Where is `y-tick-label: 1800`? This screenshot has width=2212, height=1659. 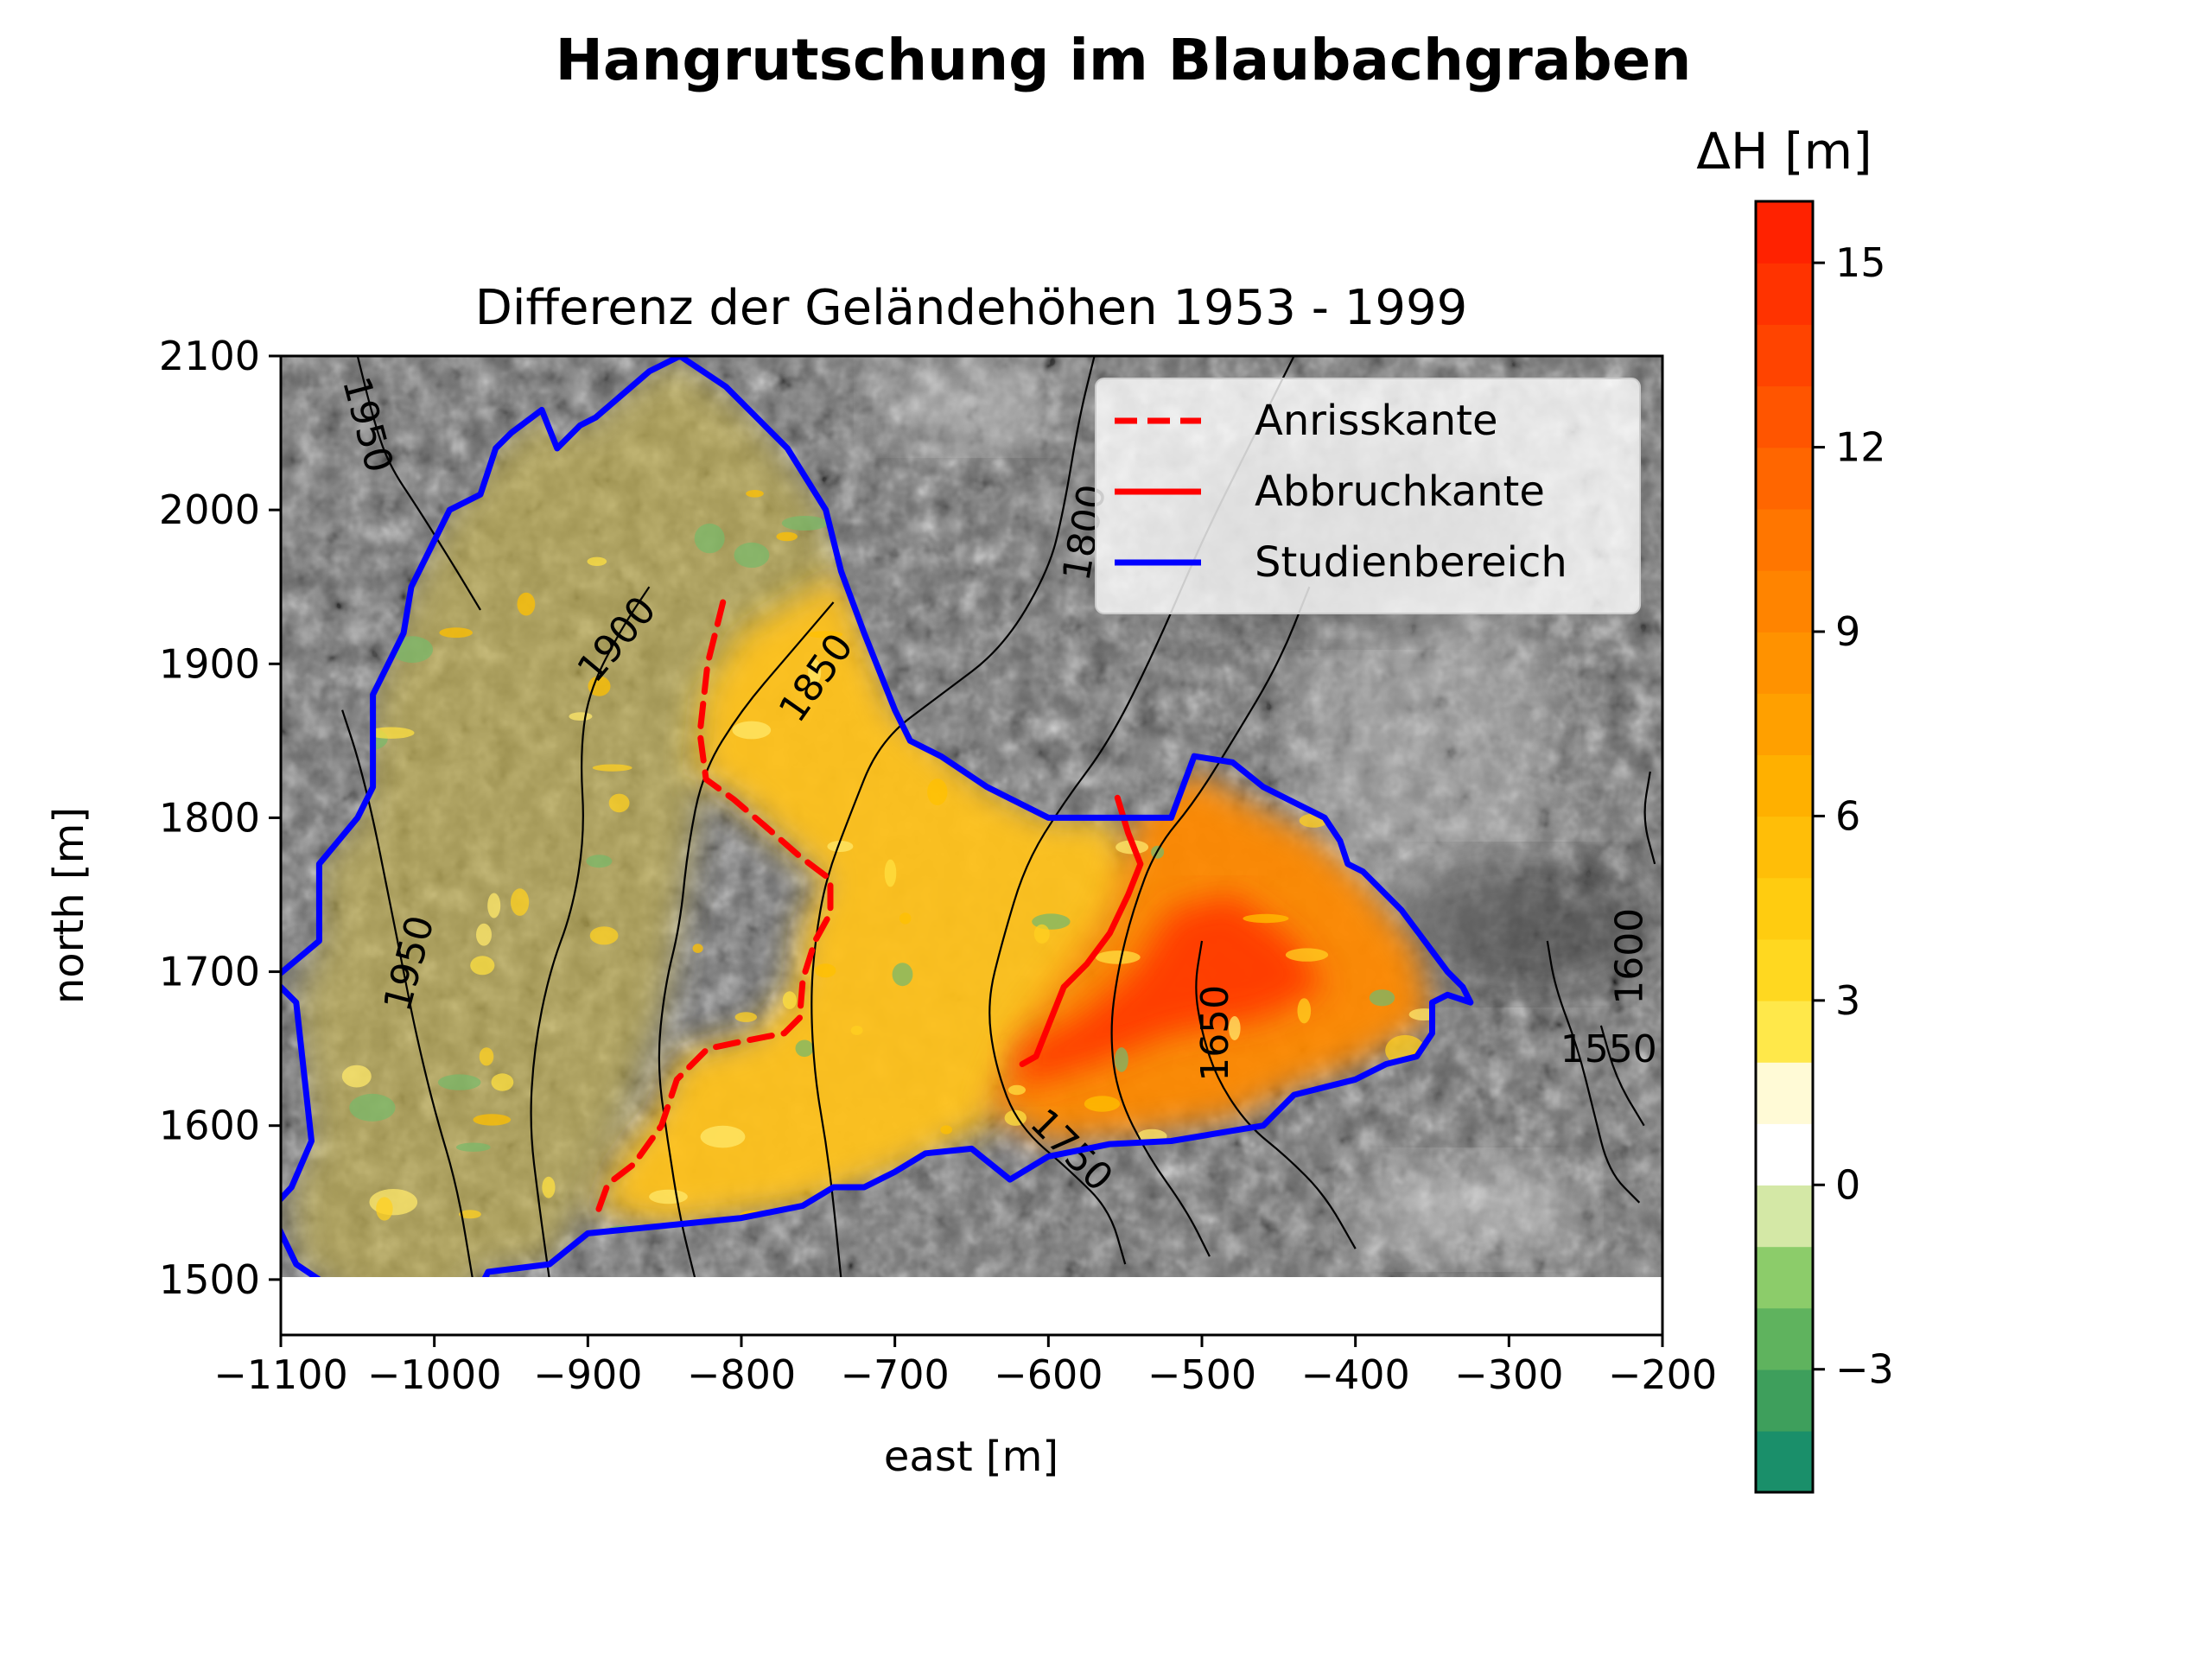
y-tick-label: 1800 is located at coordinates (209, 817).